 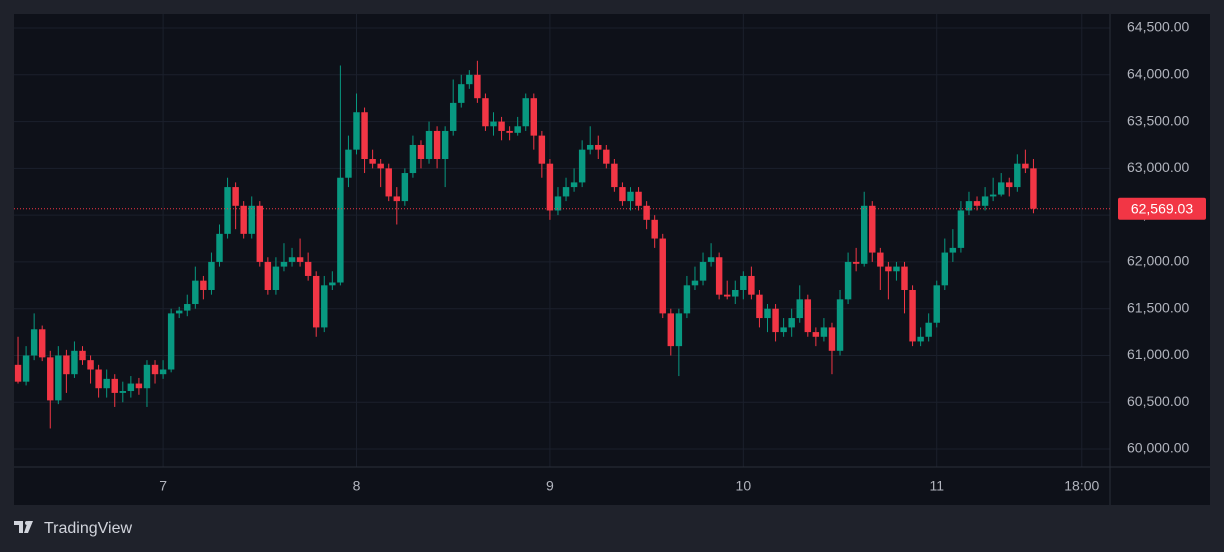 What do you see at coordinates (1158, 74) in the screenshot?
I see `y-tick-label: 64,000.00` at bounding box center [1158, 74].